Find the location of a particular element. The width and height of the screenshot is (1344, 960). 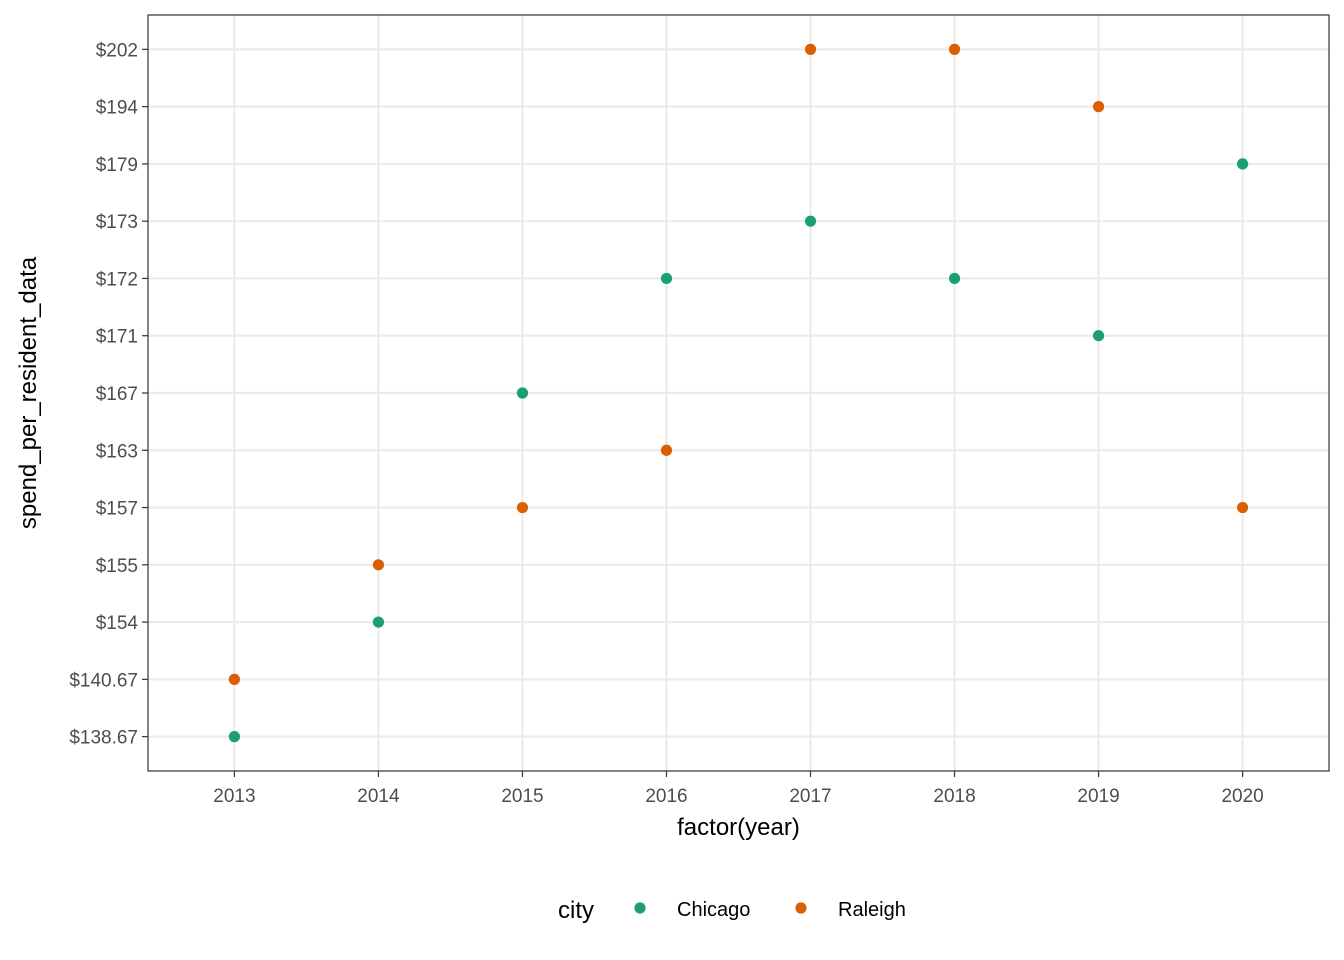

legend-label-chicago: Chicago is located at coordinates (713, 910).